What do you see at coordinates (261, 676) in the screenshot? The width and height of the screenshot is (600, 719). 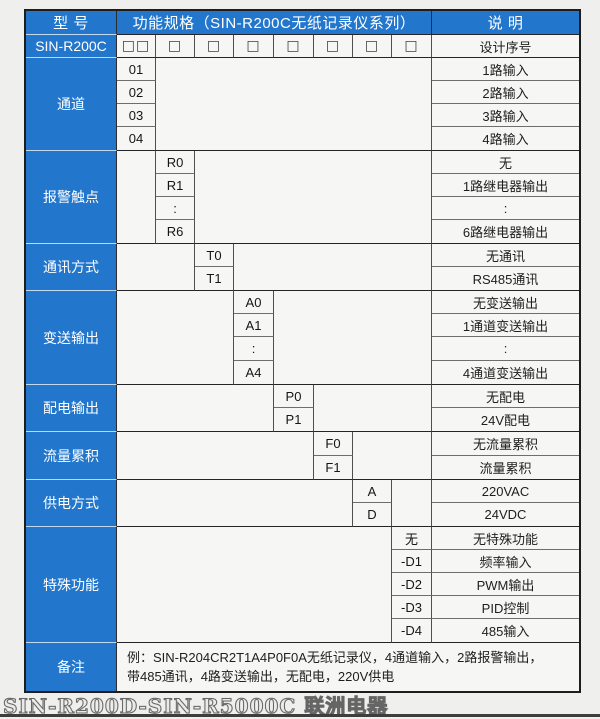 I see `remark-line-2: 带485通讯，4路变送输出，无配电，220V供电` at bounding box center [261, 676].